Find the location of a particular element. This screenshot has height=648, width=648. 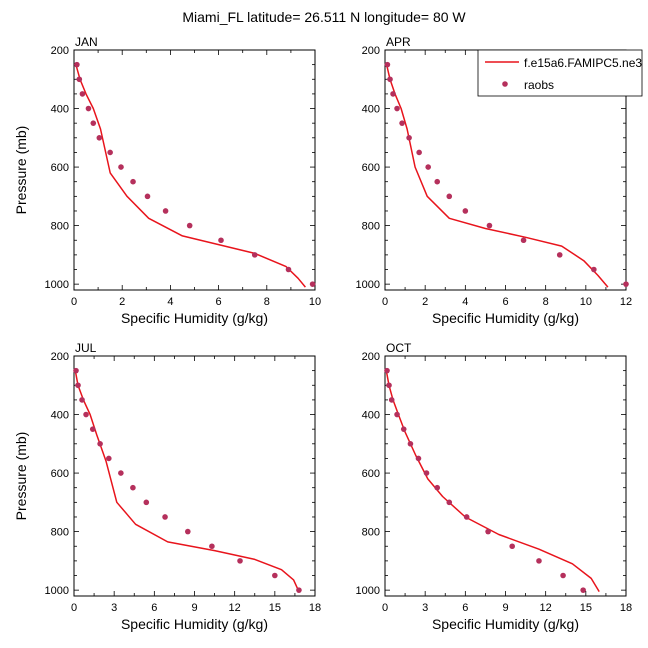

panel-label: JUL is located at coordinates (86, 348).